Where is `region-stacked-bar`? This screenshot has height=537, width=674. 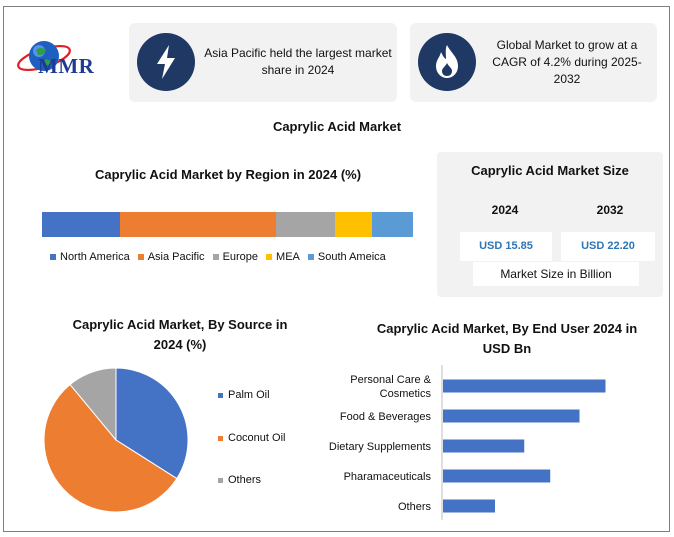 region-stacked-bar is located at coordinates (227, 224).